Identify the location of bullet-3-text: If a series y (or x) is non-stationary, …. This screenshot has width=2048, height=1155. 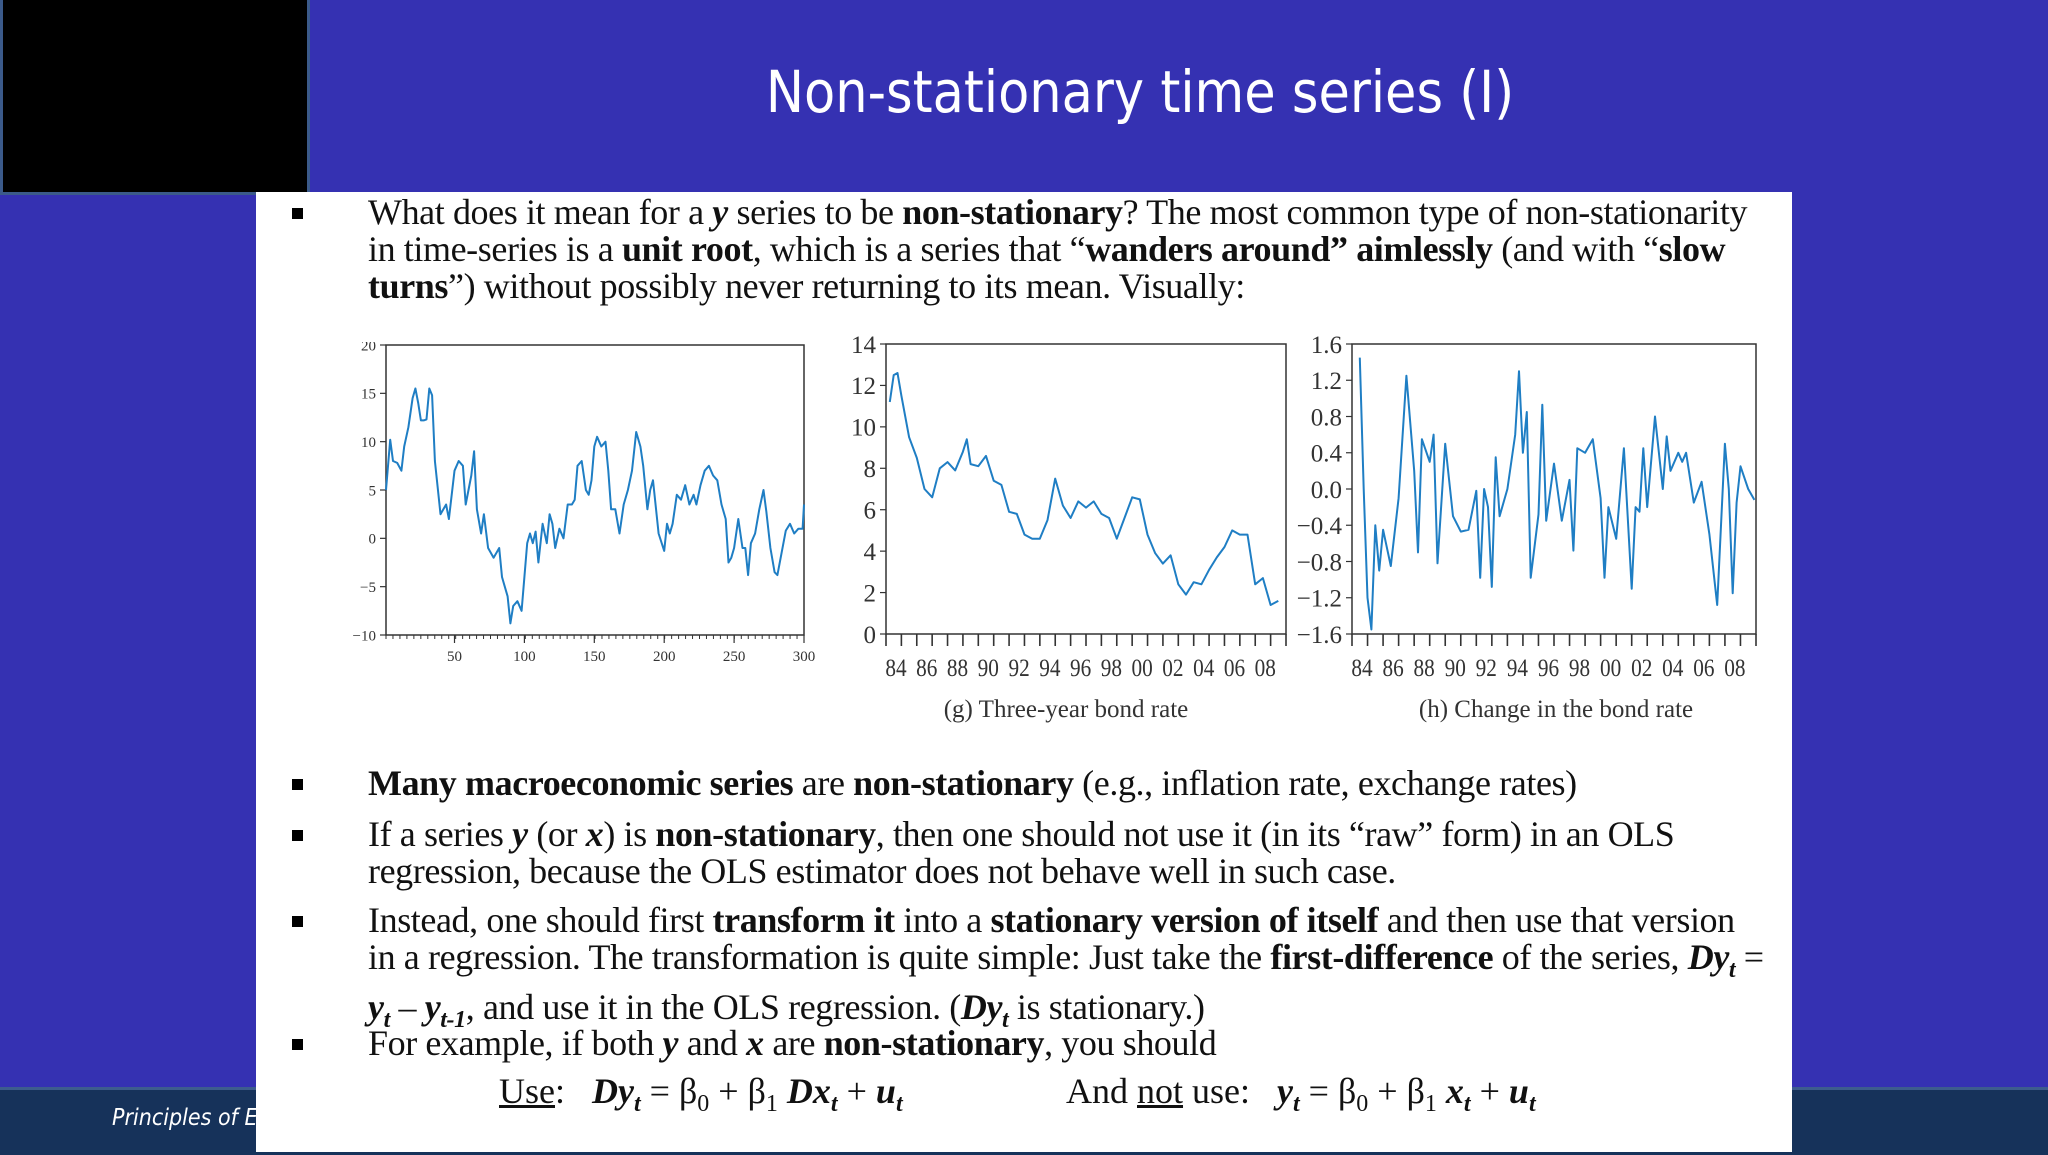
(1021, 852).